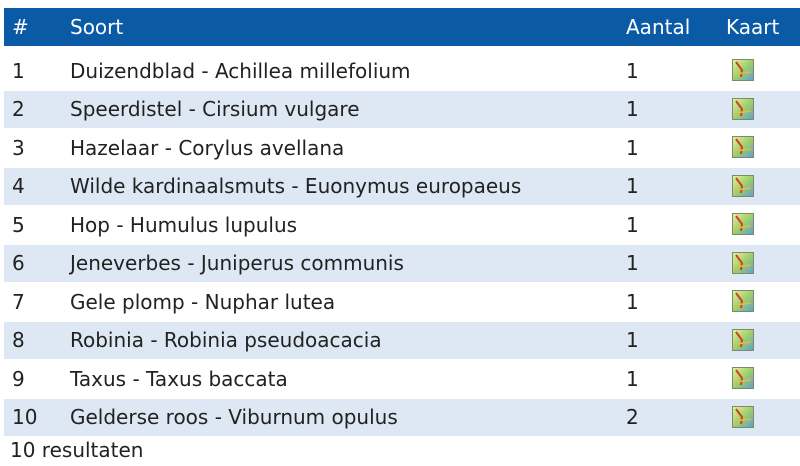 This screenshot has width=800, height=466. I want to click on species-name: Gelderse roos - Viburnum opulus, so click(234, 417).